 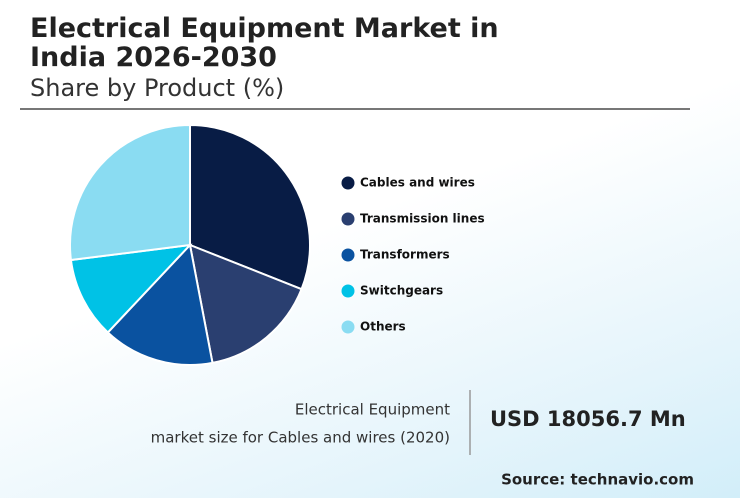 I want to click on source: Source: technavio.com, so click(x=597, y=480).